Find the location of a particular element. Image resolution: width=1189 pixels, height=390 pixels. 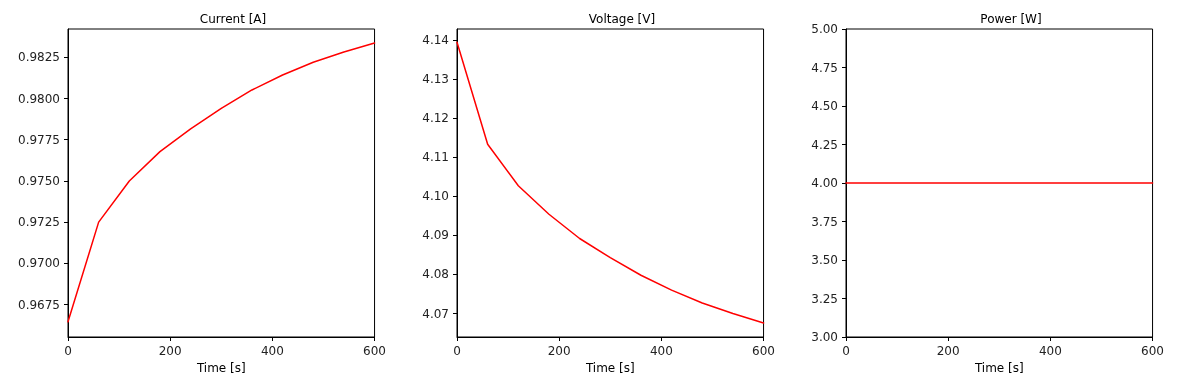

y-tick-label: 4.11 is located at coordinates (435, 157).